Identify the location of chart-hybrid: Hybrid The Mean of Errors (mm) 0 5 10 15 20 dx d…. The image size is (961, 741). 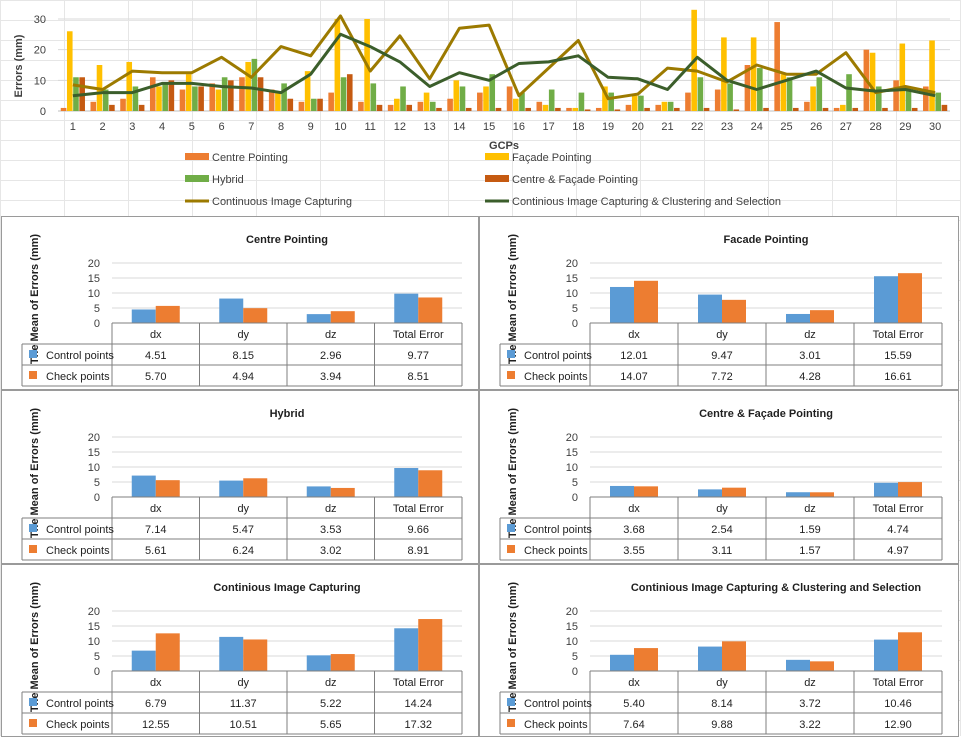
(242, 484).